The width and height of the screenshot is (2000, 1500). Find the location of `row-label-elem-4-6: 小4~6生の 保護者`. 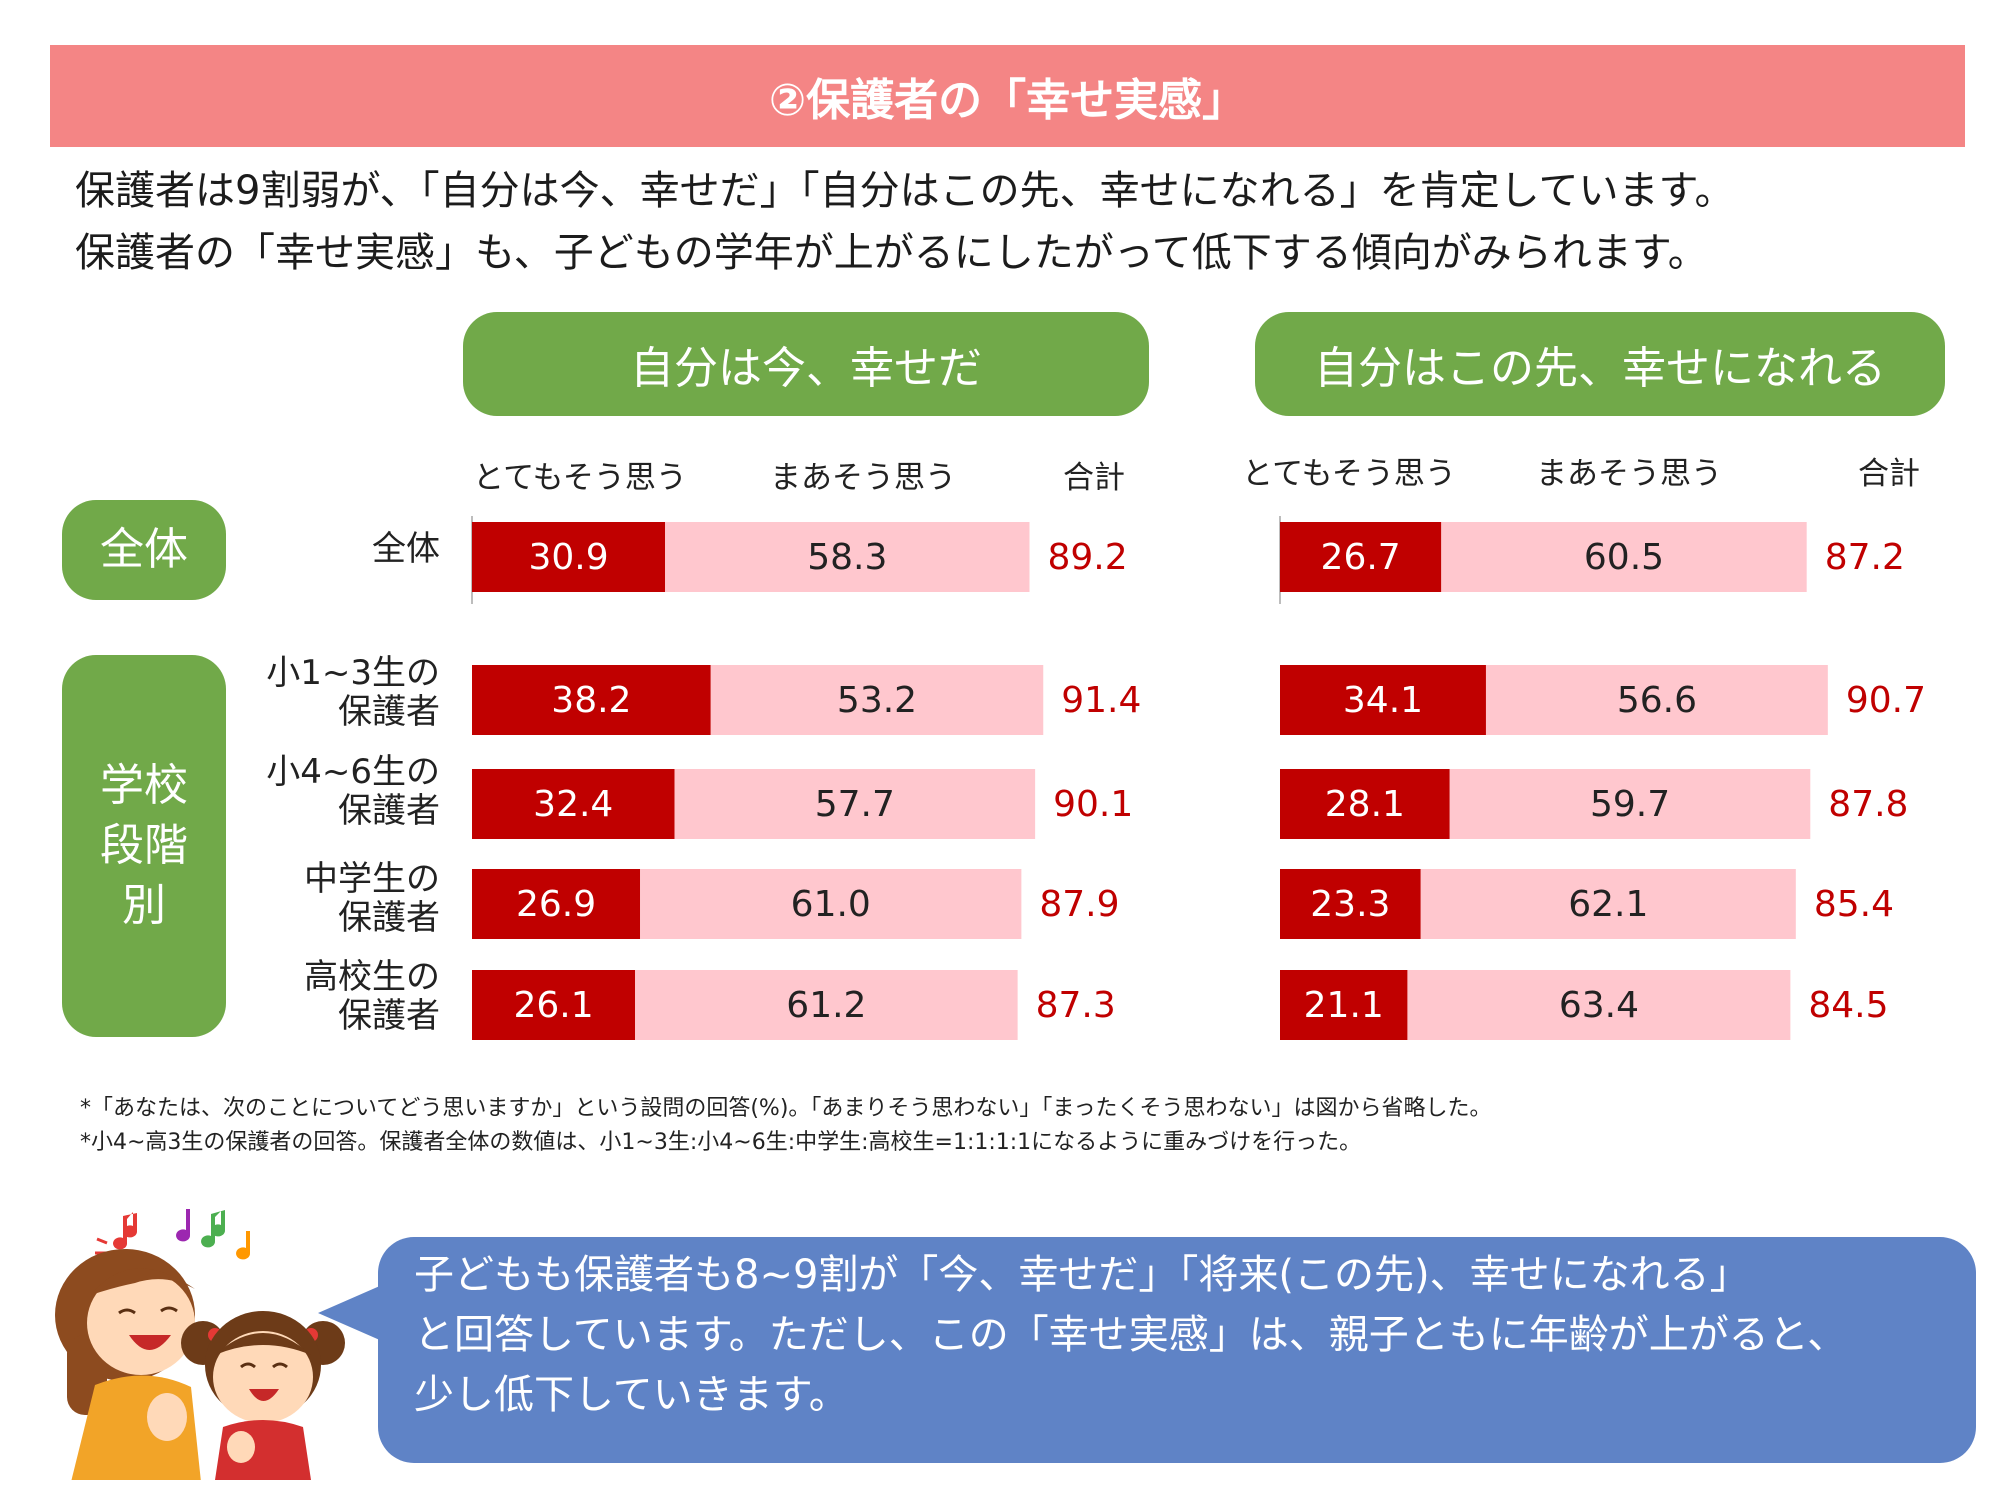

row-label-elem-4-6: 小4~6生の 保護者 is located at coordinates (353, 791).